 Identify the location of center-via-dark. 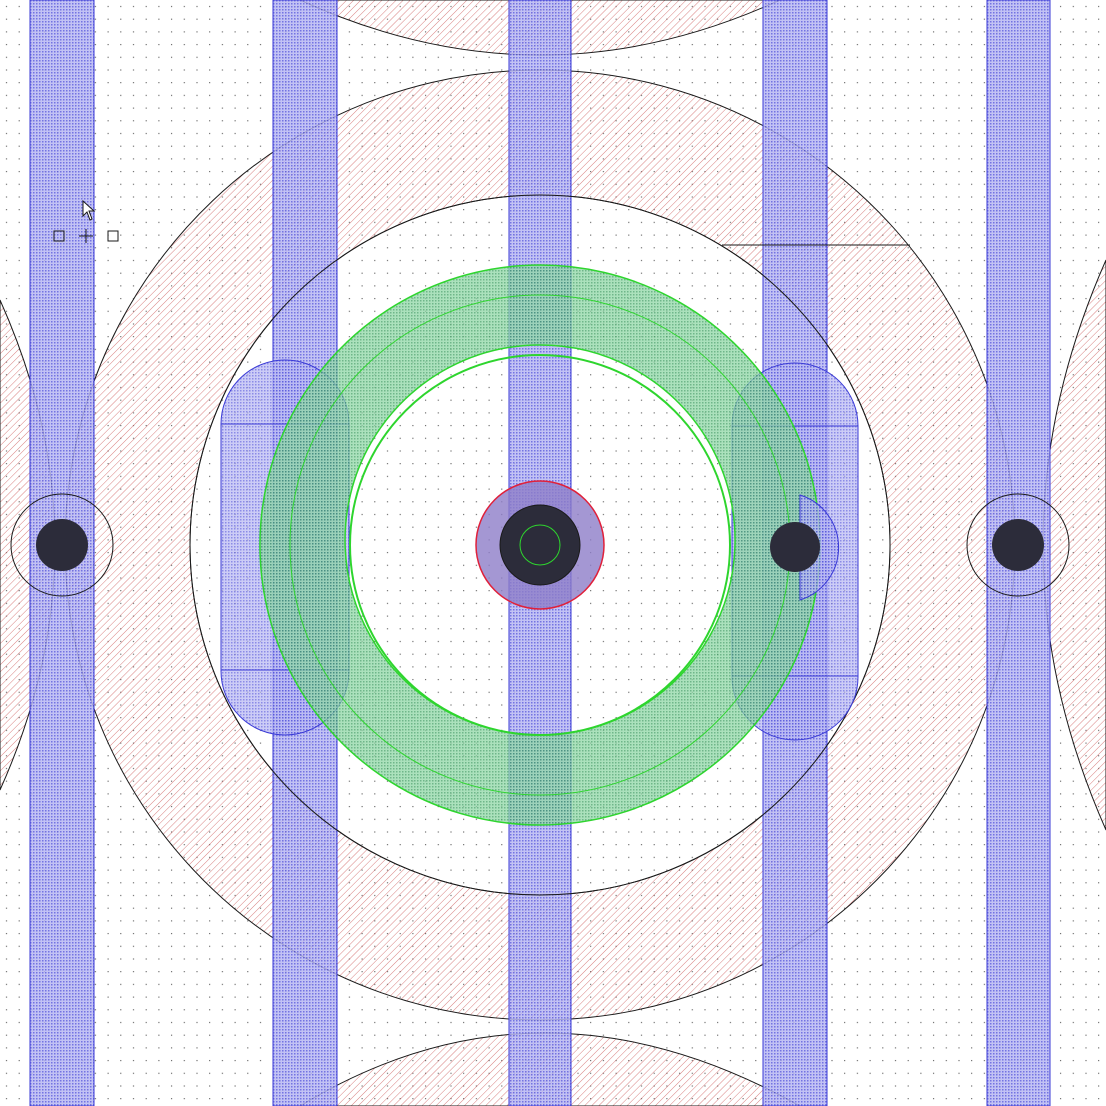
(540, 545).